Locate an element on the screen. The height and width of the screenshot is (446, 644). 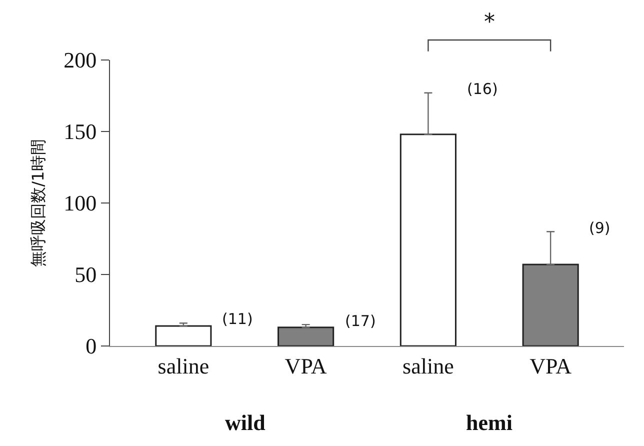
y-tick-label: 100 is located at coordinates (80, 203).